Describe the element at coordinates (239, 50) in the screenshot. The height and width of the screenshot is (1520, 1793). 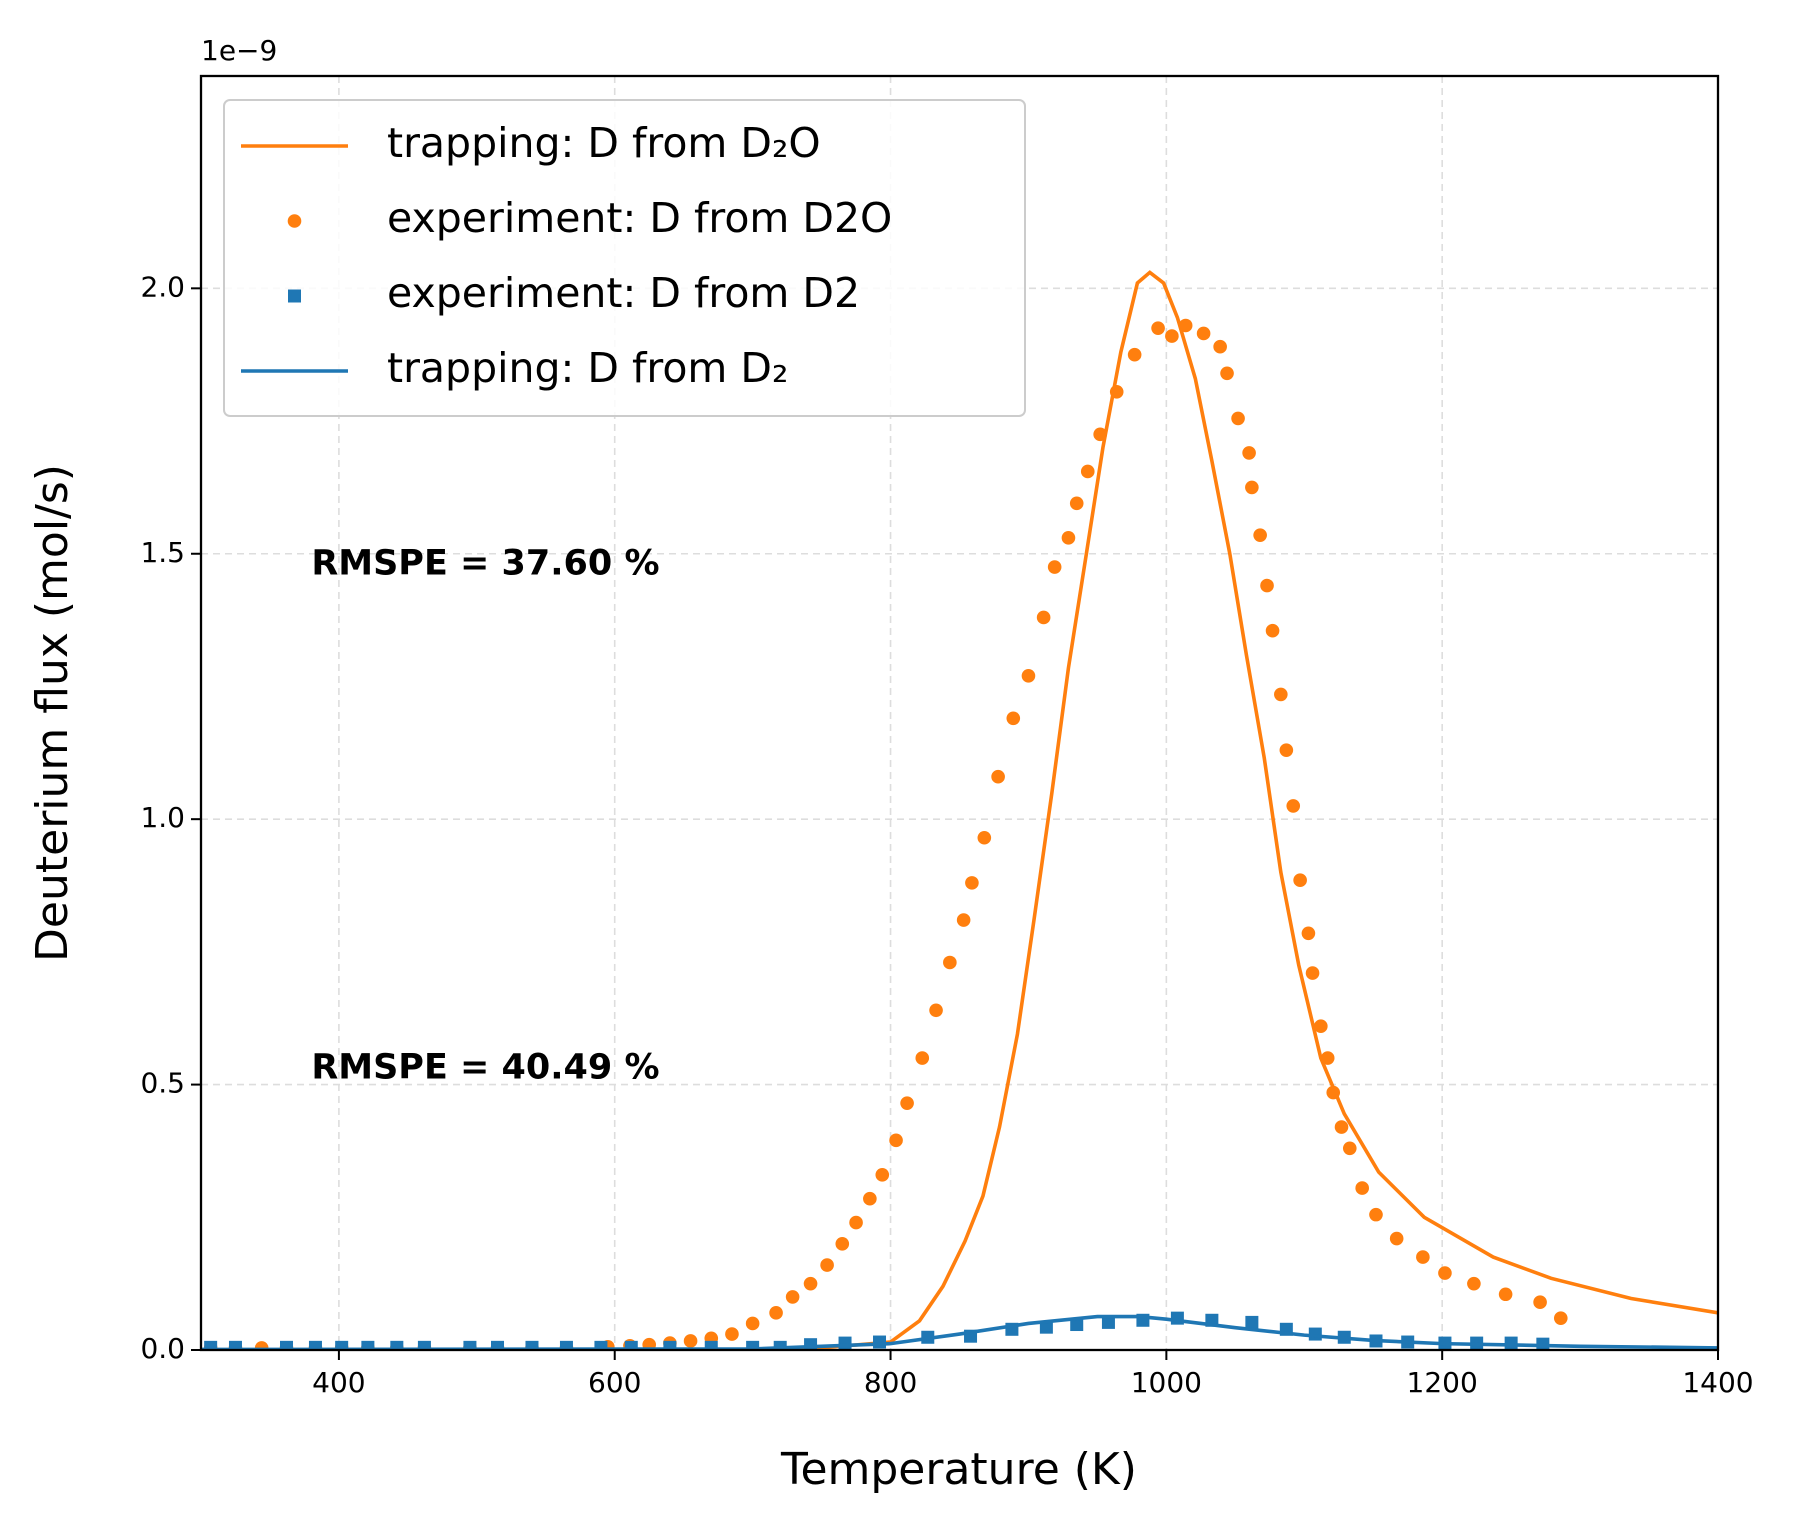
I see `offset-text: 1e−9` at that location.